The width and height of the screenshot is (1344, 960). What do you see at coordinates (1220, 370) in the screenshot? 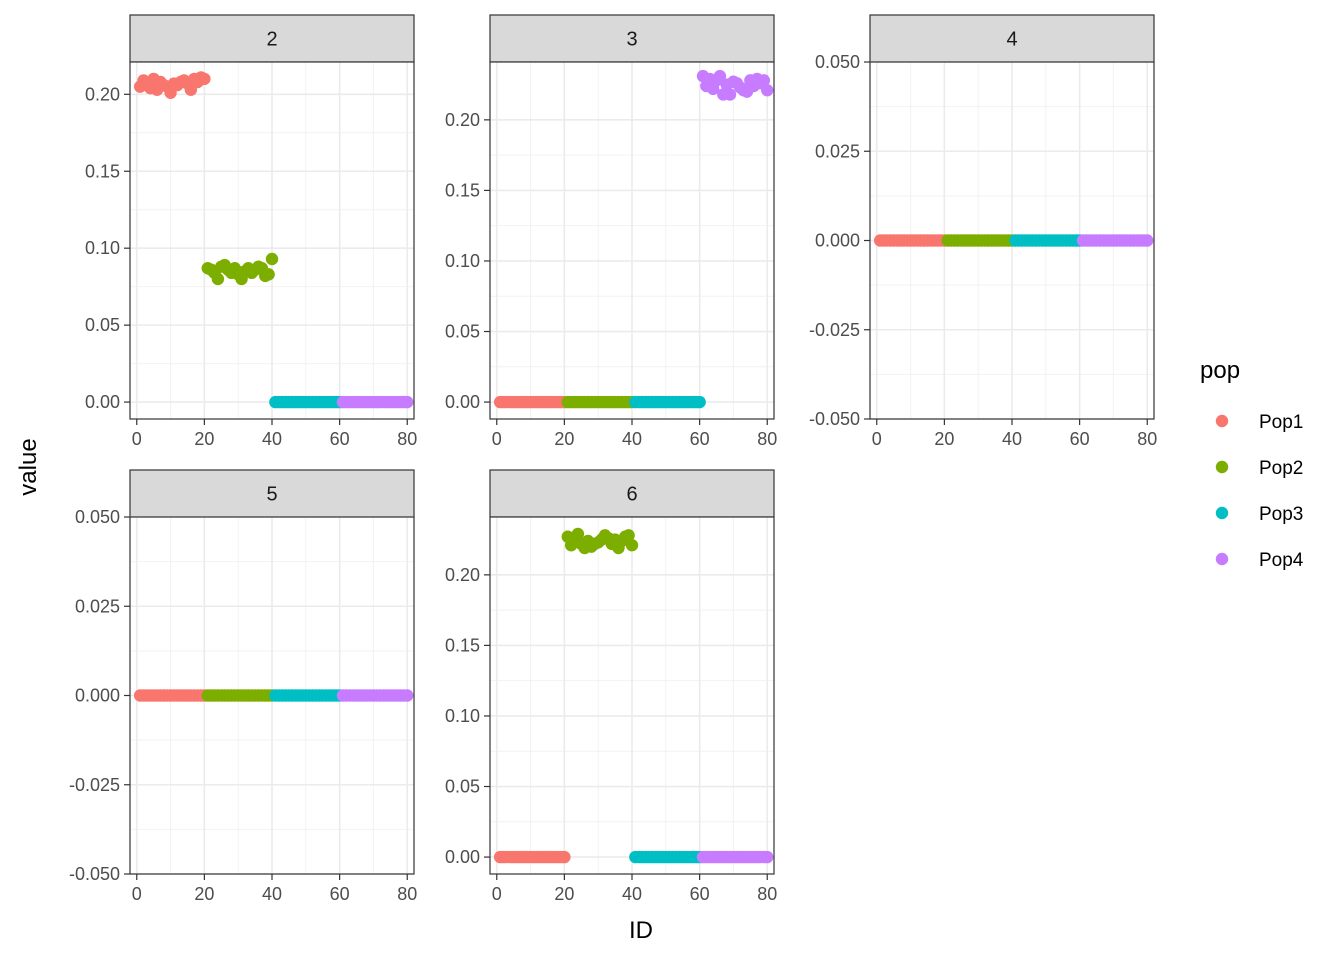
I see `legend-title: pop` at bounding box center [1220, 370].